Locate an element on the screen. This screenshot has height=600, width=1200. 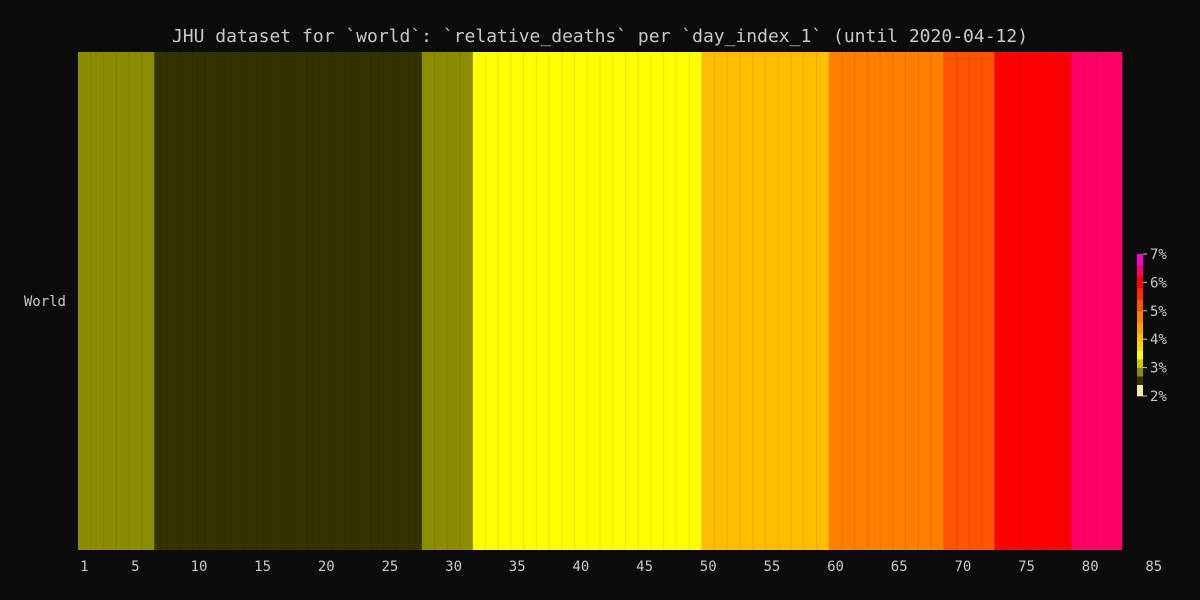
x-tick-label: 55 is located at coordinates (771, 567).